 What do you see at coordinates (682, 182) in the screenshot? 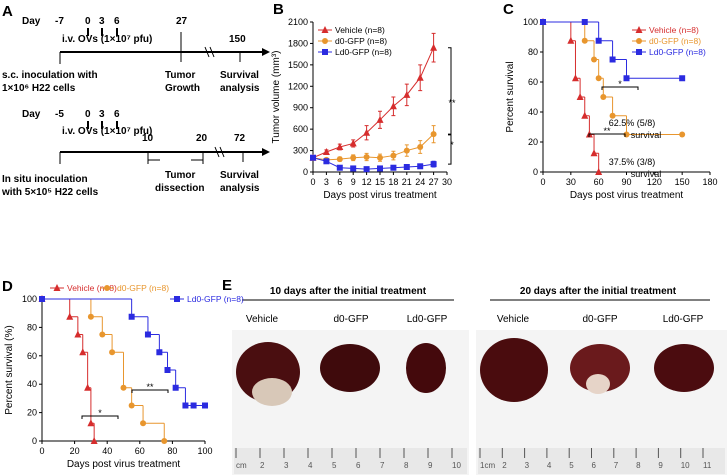
I see `x-tick-label: 150` at bounding box center [682, 182].